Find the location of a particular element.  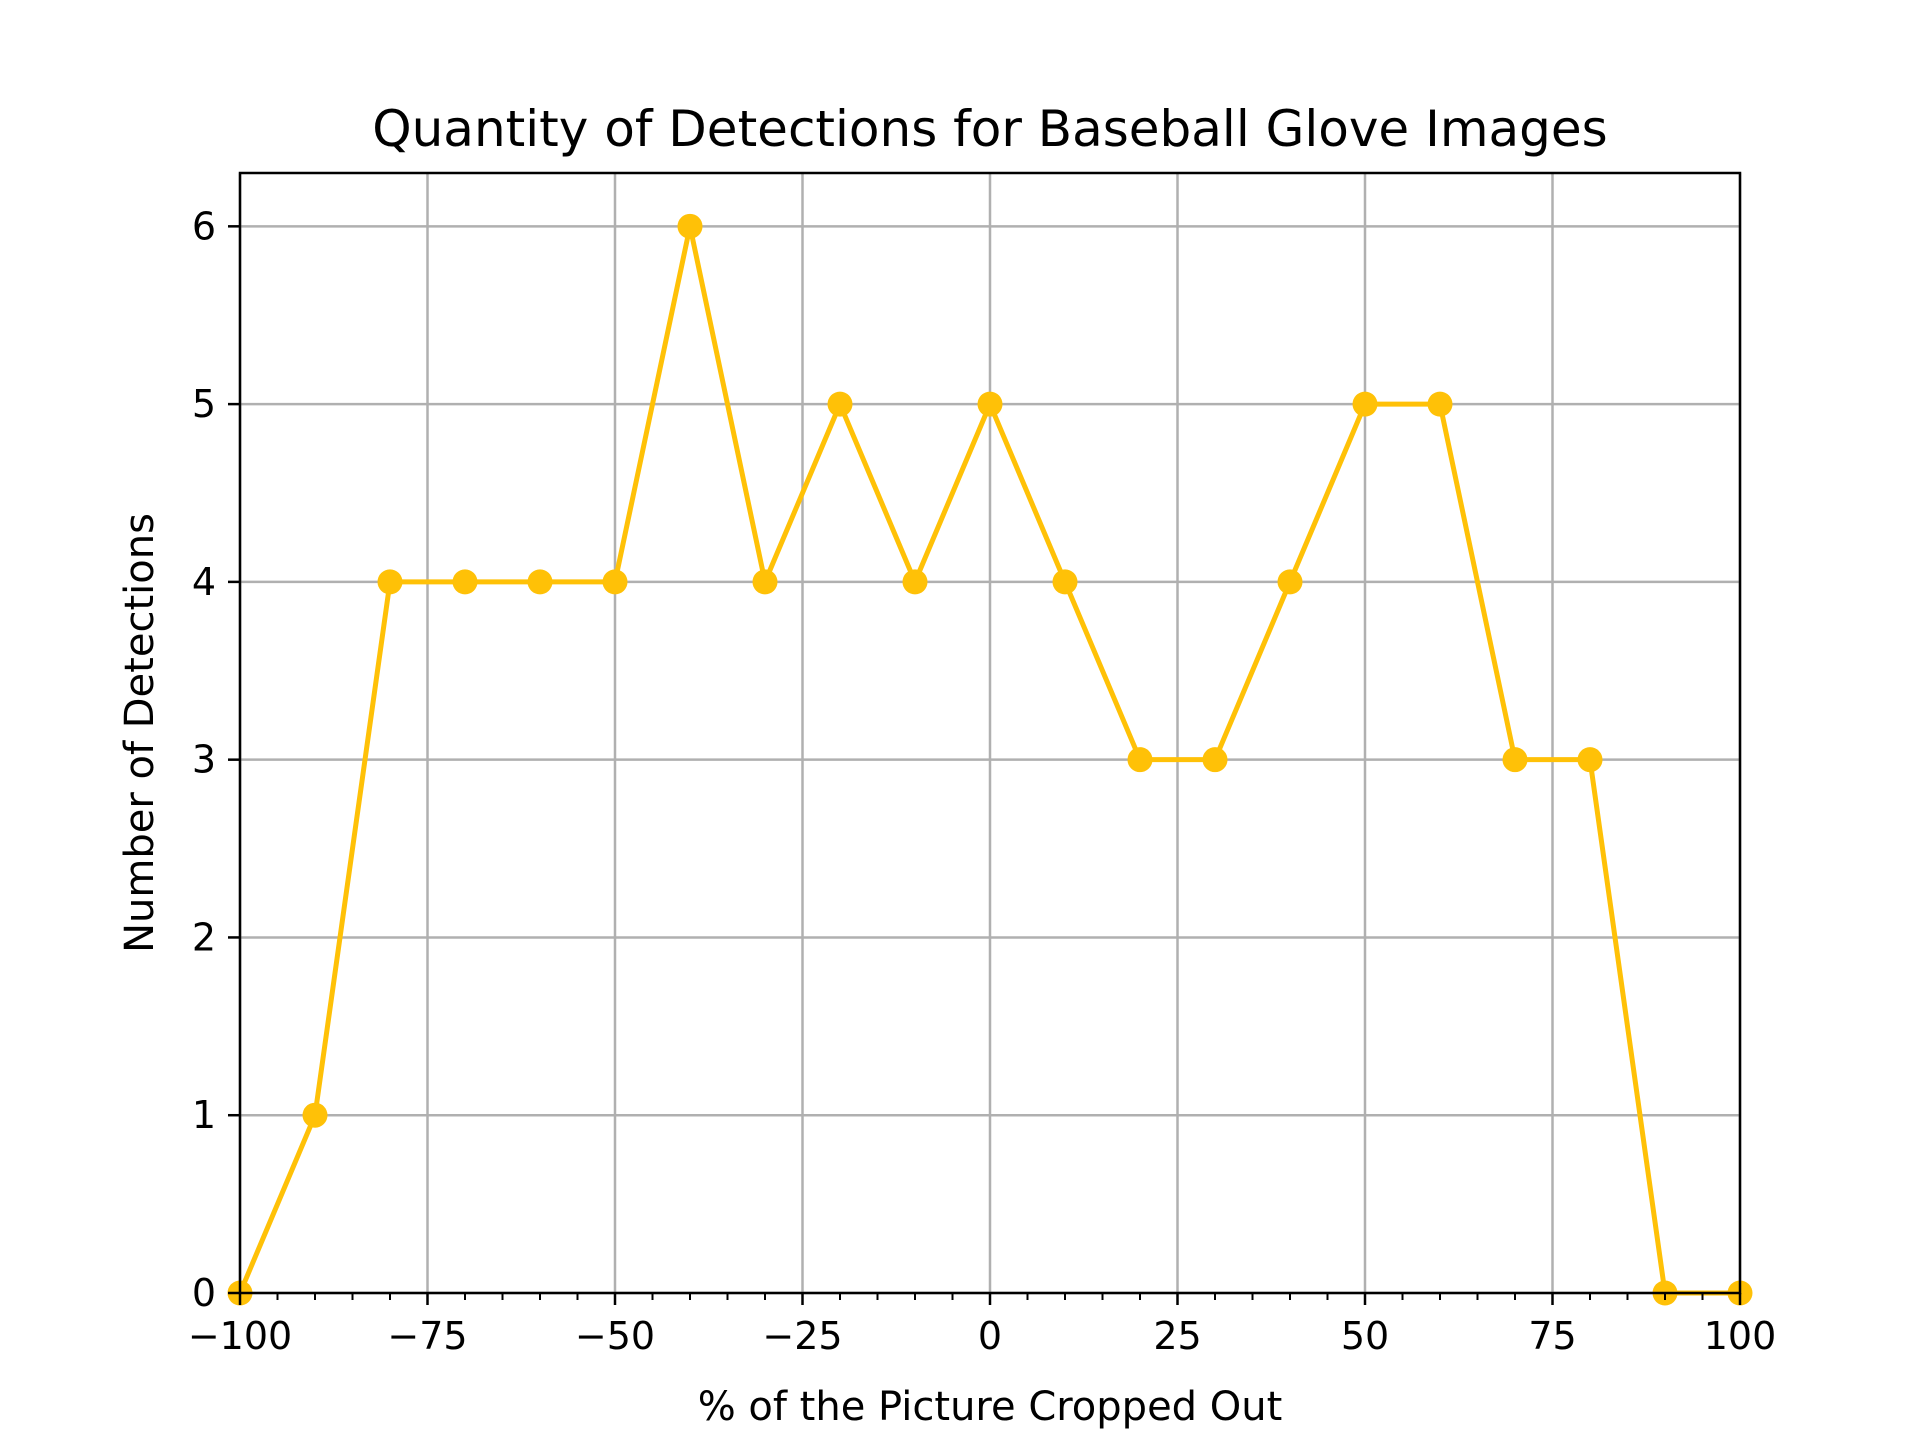

x-tick-label: 0 is located at coordinates (990, 1336).